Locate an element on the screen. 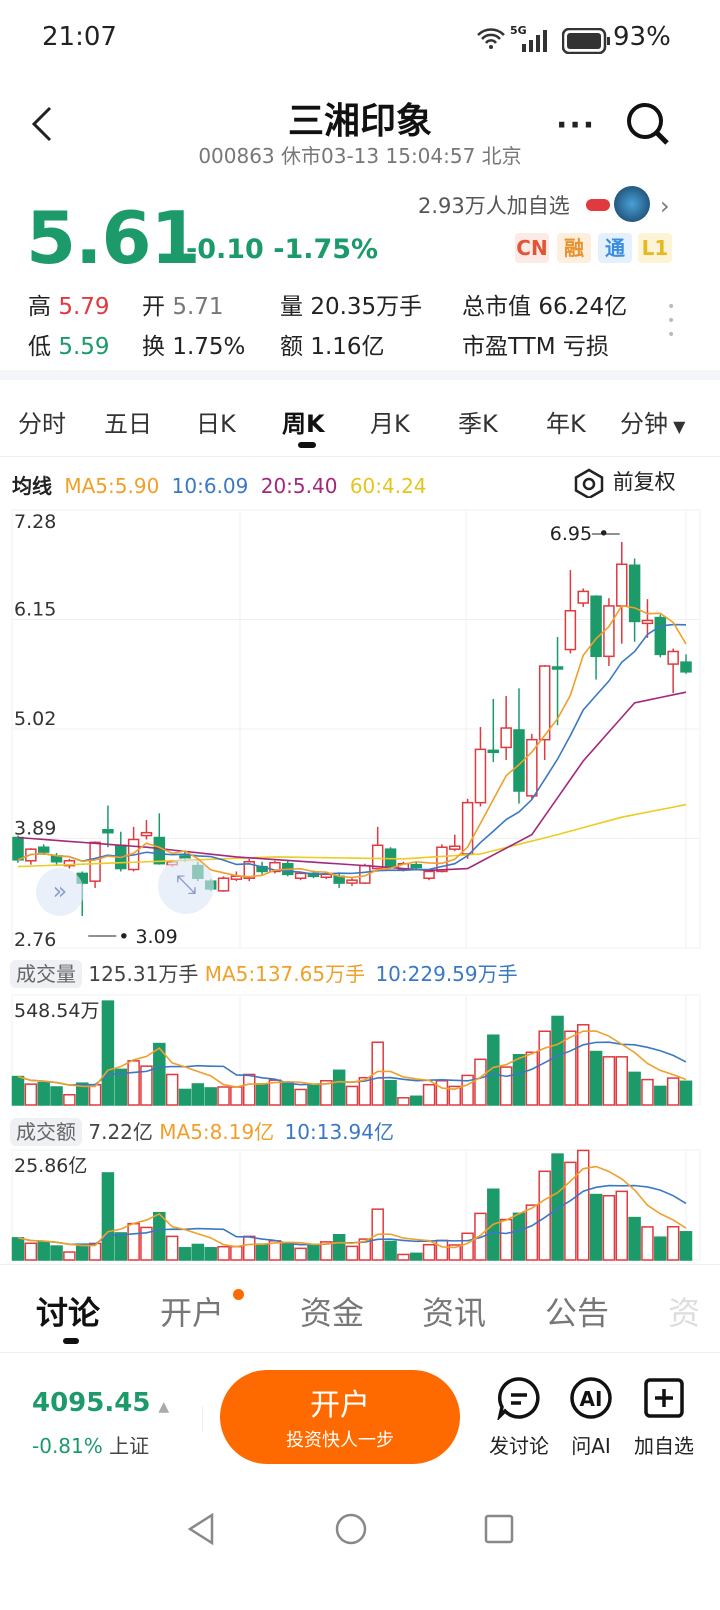  tag-connect: 通 is located at coordinates (615, 248).